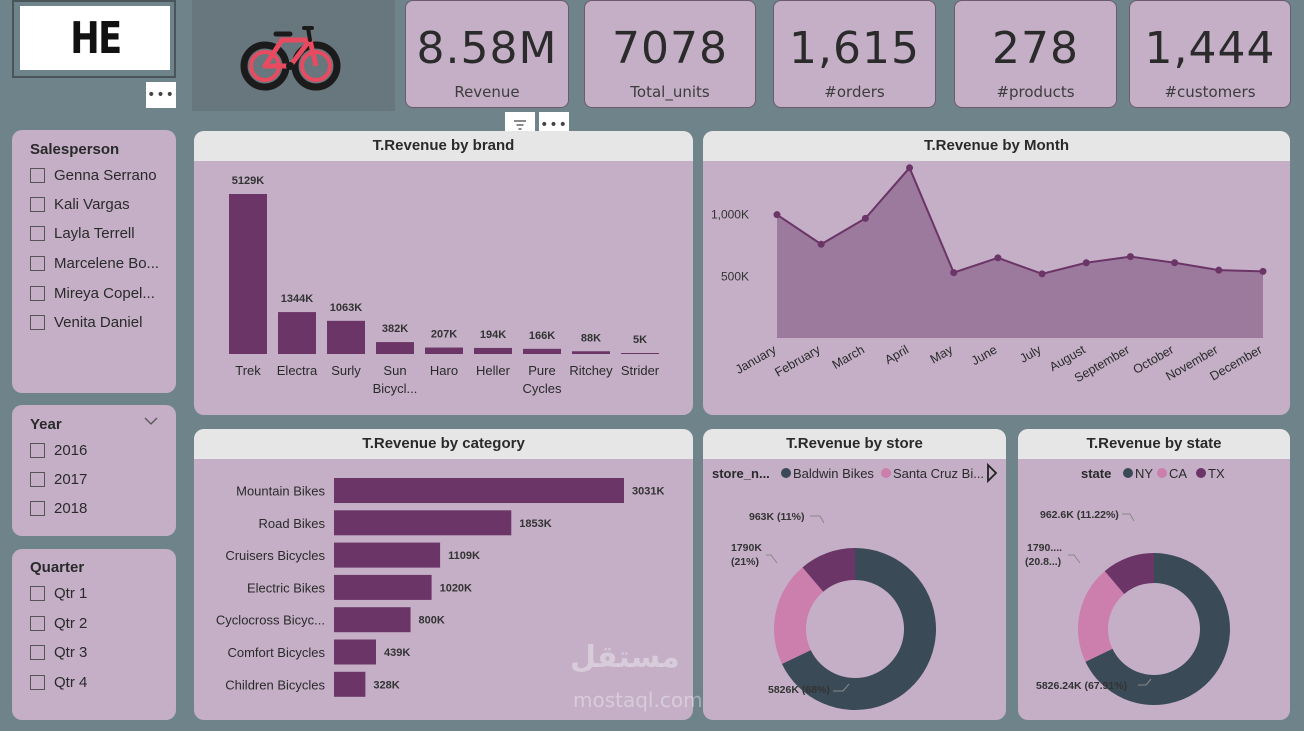  I want to click on chart-title: T.Revenue by state, so click(1154, 444).